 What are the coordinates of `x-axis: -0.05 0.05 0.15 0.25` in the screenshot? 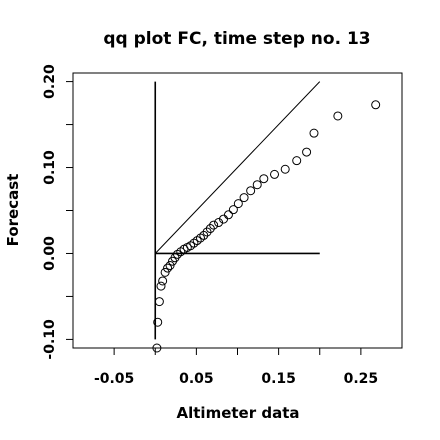 It's located at (236, 367).